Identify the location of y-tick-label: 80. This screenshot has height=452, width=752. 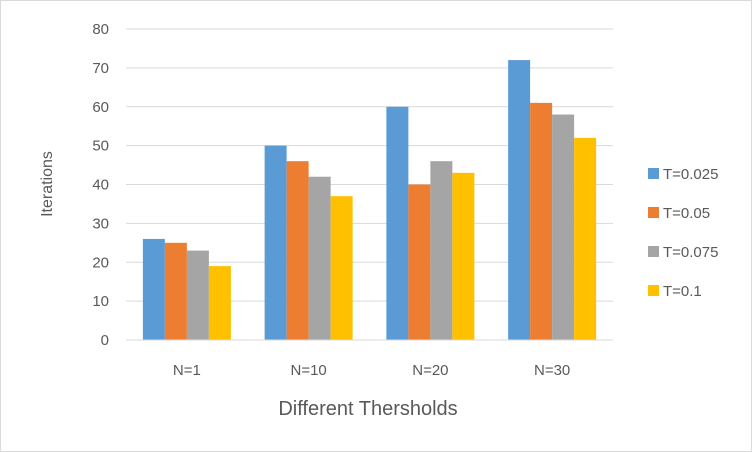
(100, 29).